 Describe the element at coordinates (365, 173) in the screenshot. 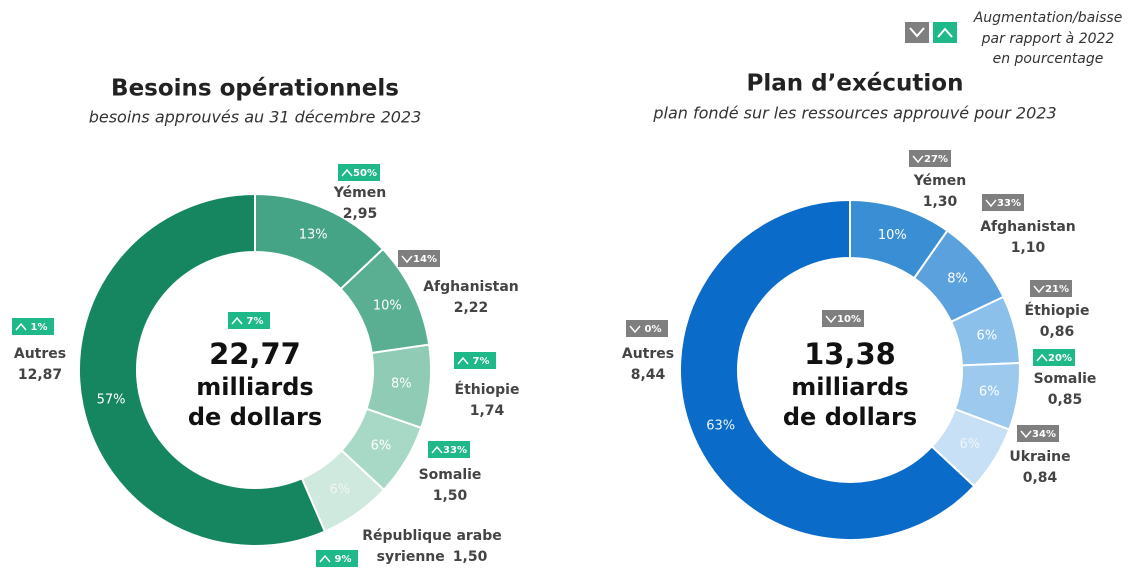

I see `change-label: 50%` at that location.